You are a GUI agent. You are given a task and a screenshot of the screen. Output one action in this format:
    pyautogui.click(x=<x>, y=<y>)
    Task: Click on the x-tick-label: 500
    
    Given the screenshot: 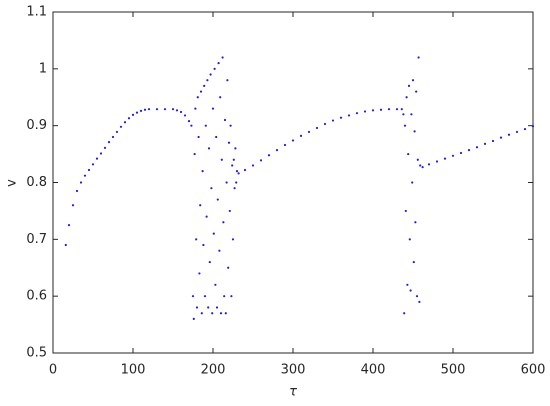 What is the action you would take?
    pyautogui.click(x=453, y=370)
    